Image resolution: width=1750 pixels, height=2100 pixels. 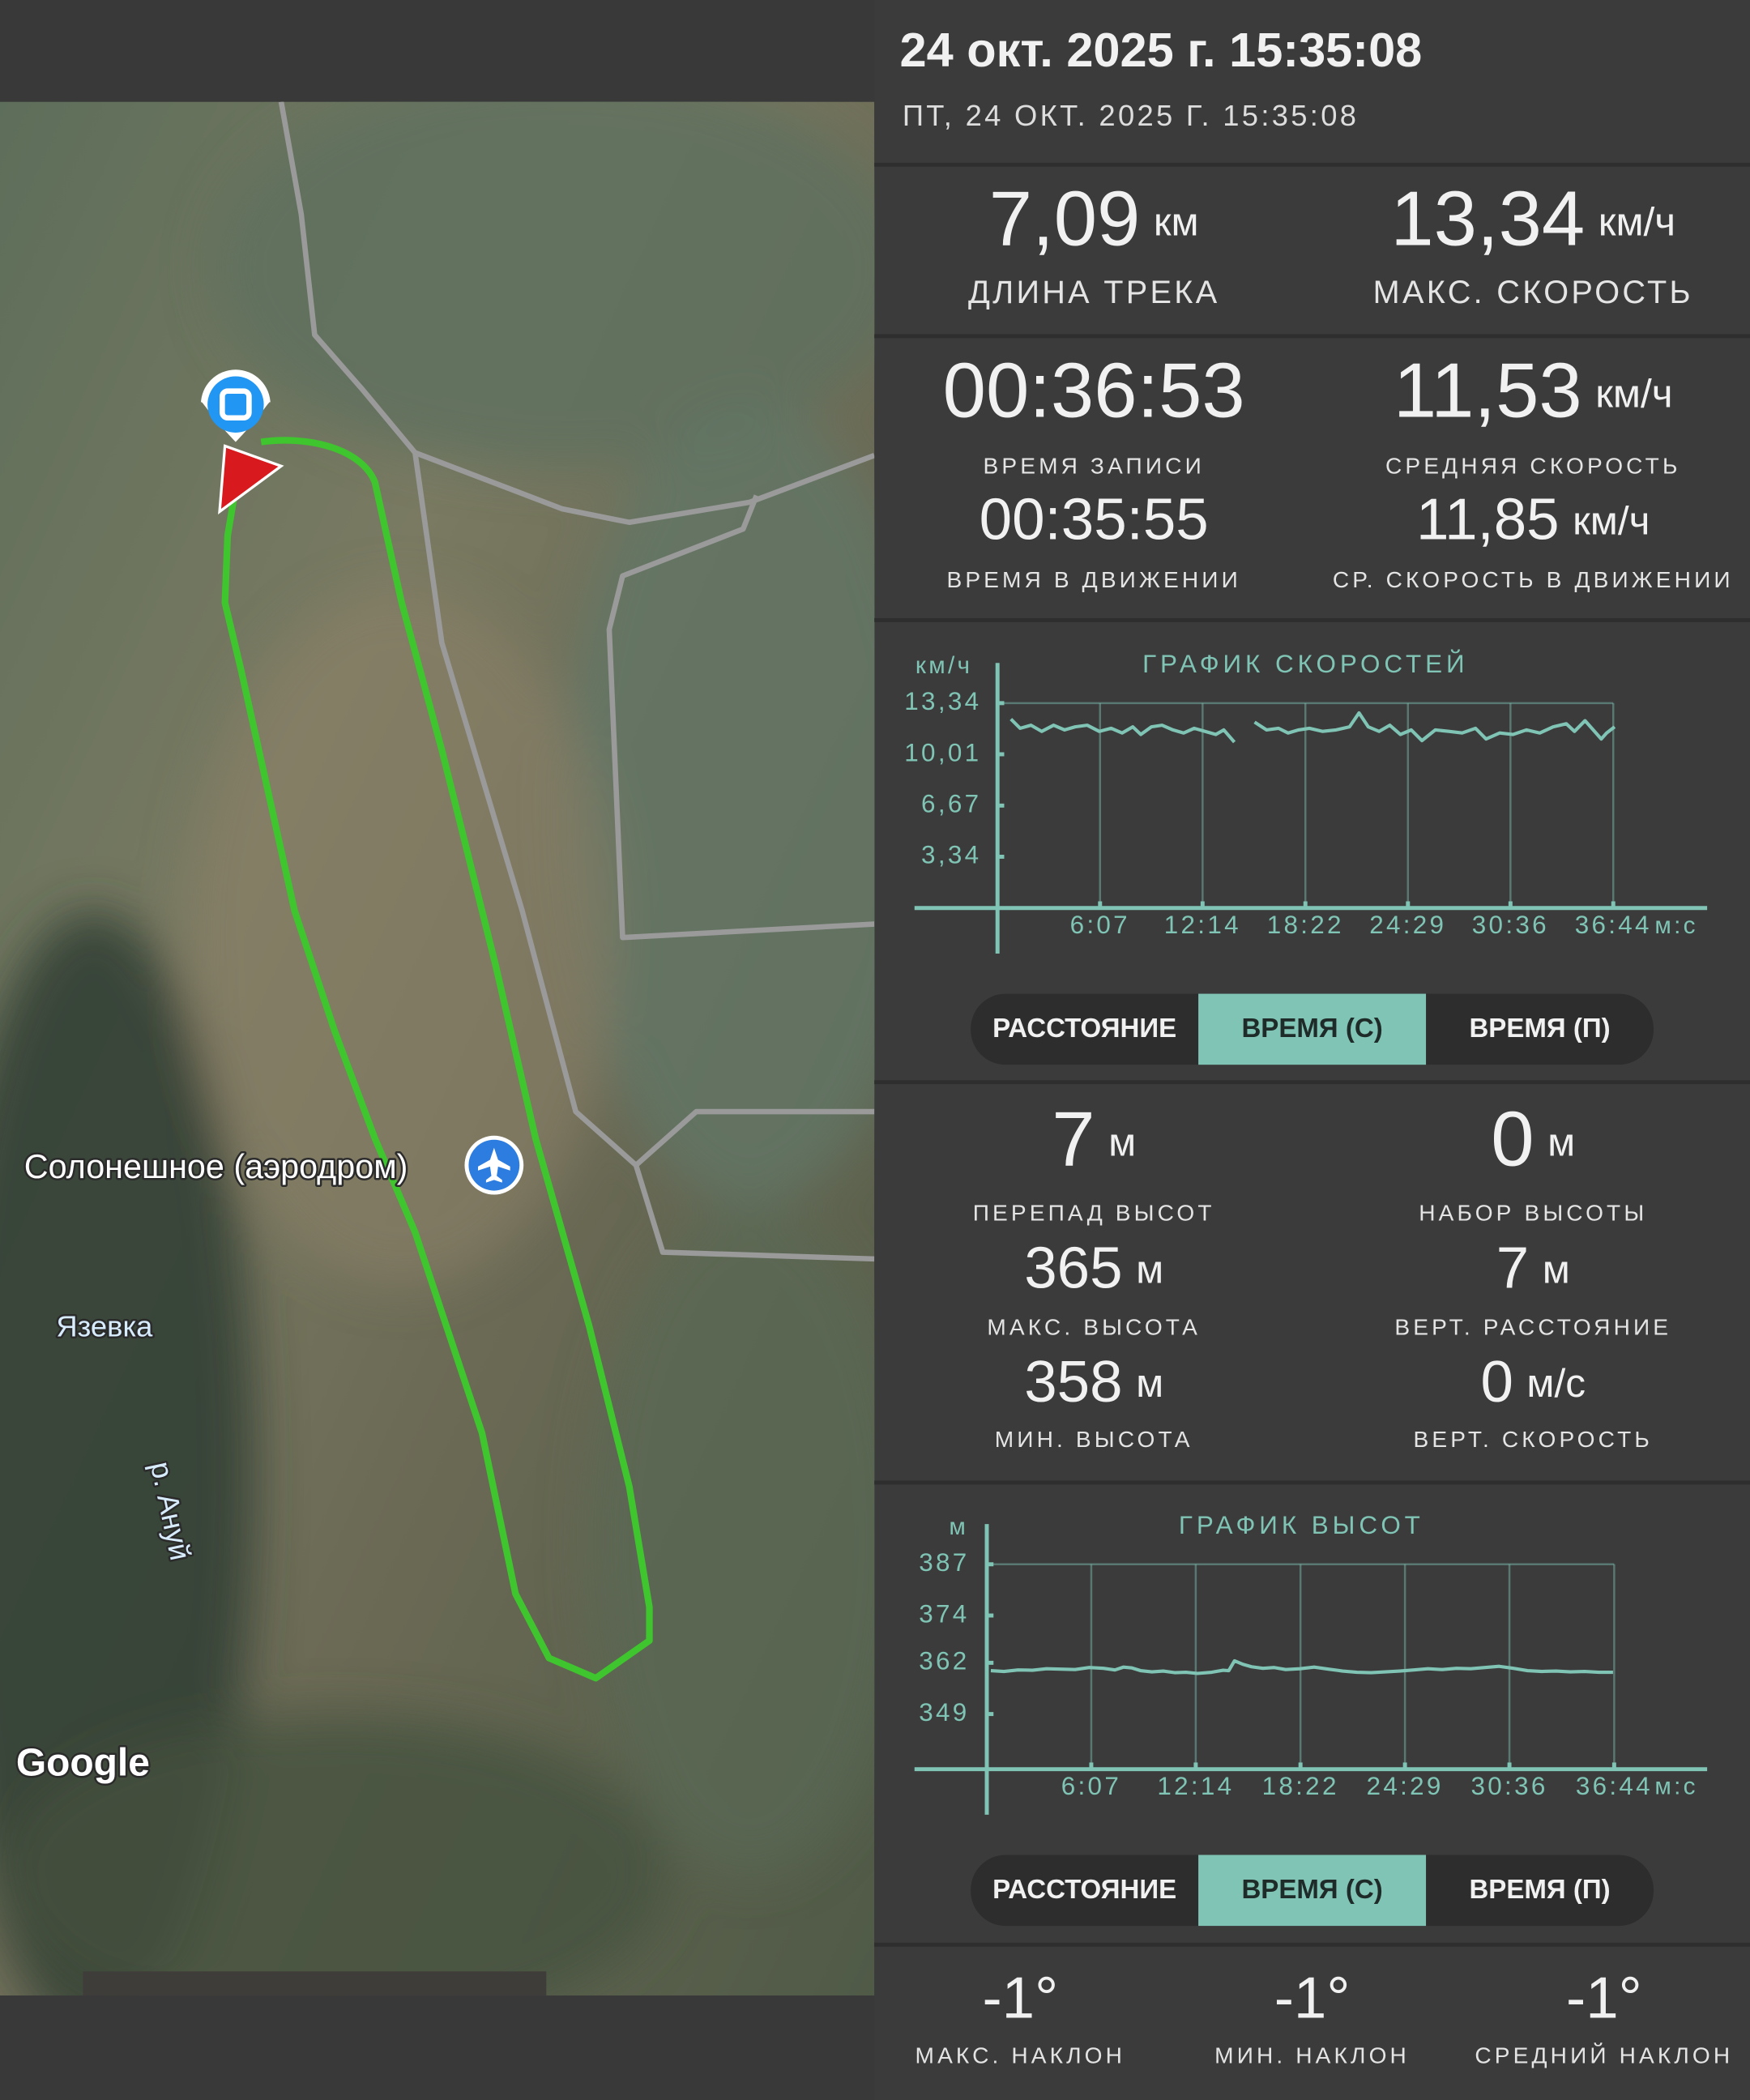 What do you see at coordinates (1604, 2055) in the screenshot?
I see `stat-label: СРЕДНИЙ НАКЛОН` at bounding box center [1604, 2055].